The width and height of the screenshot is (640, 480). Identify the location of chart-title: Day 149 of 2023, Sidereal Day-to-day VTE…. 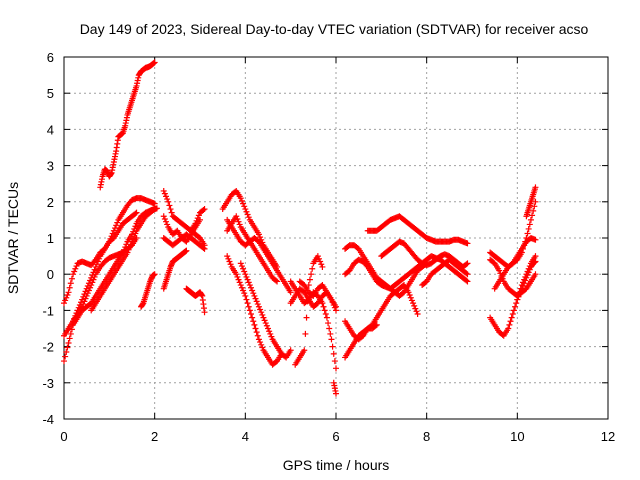
(334, 29).